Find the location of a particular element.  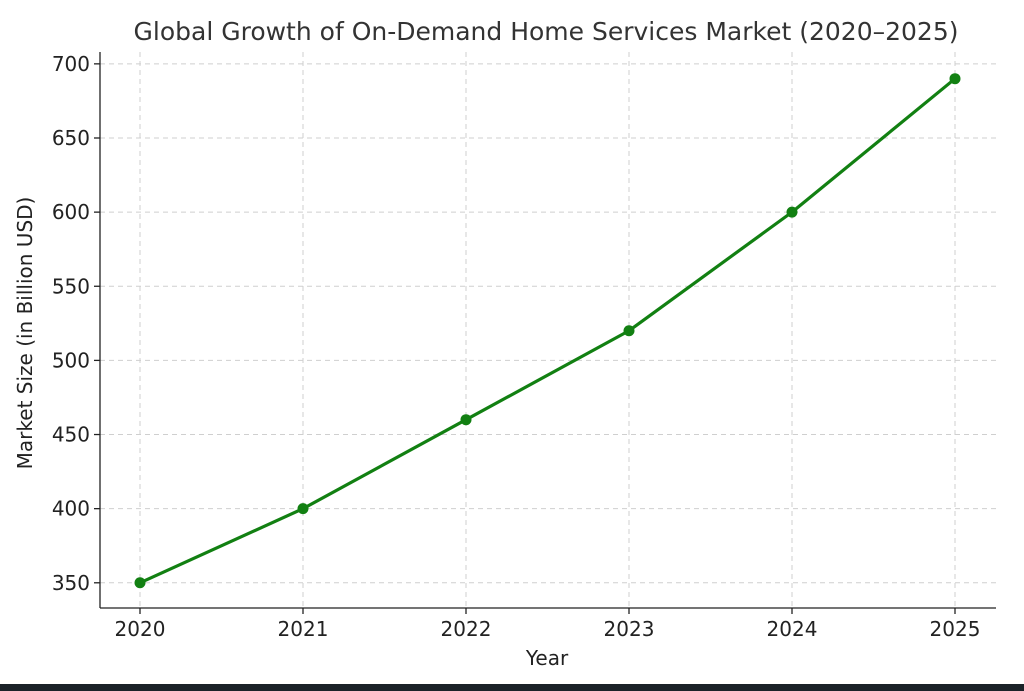

x-tick-label: 2021 is located at coordinates (303, 629).